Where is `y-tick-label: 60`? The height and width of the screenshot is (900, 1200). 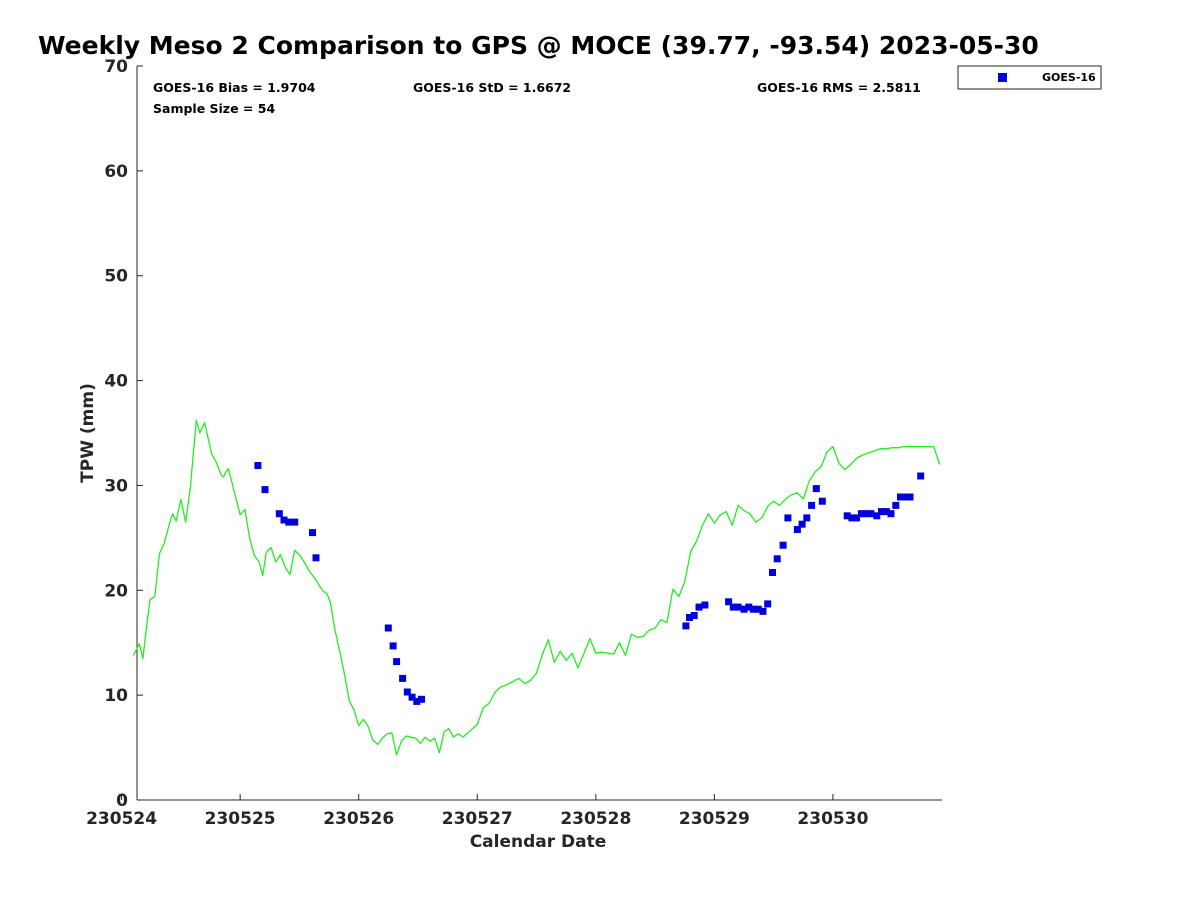 y-tick-label: 60 is located at coordinates (116, 172).